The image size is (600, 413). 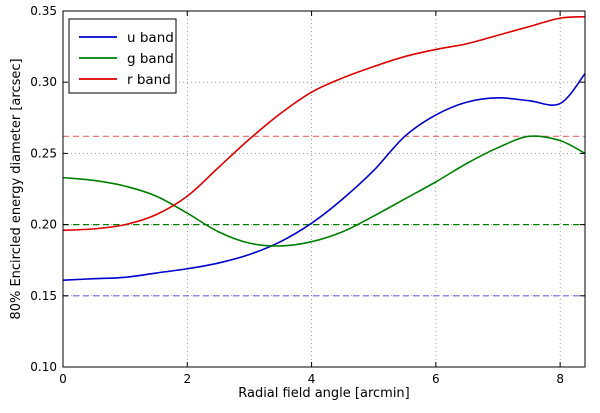 I want to click on x-tick-label: 4, so click(x=312, y=379).